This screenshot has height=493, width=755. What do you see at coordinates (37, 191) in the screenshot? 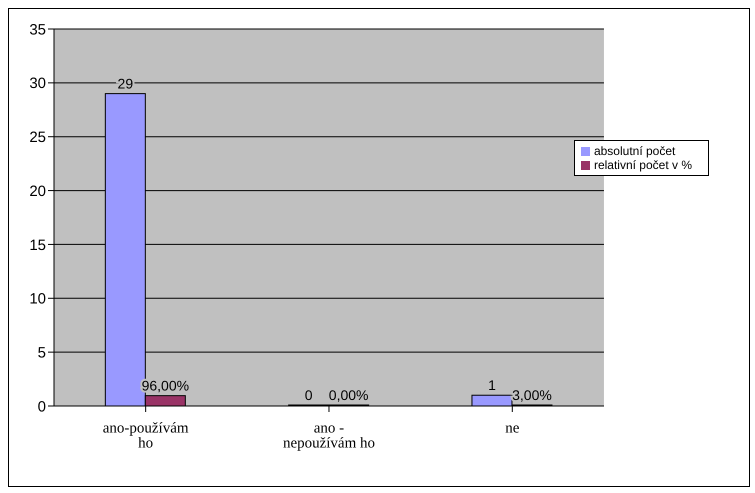
I see `y-tick-label: 20` at bounding box center [37, 191].